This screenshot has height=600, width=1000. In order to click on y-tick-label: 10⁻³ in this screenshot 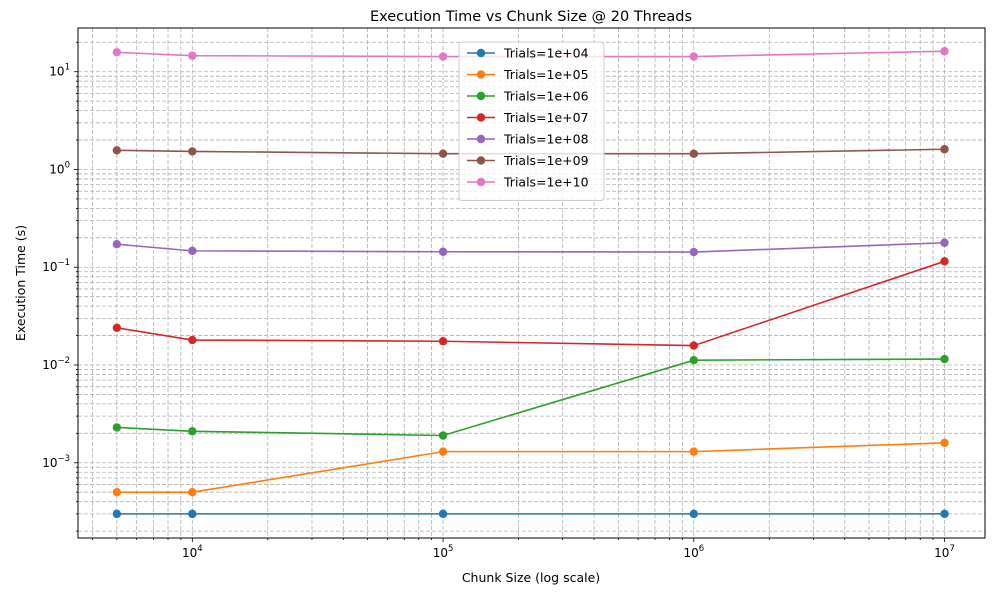, I will do `click(56, 462)`.